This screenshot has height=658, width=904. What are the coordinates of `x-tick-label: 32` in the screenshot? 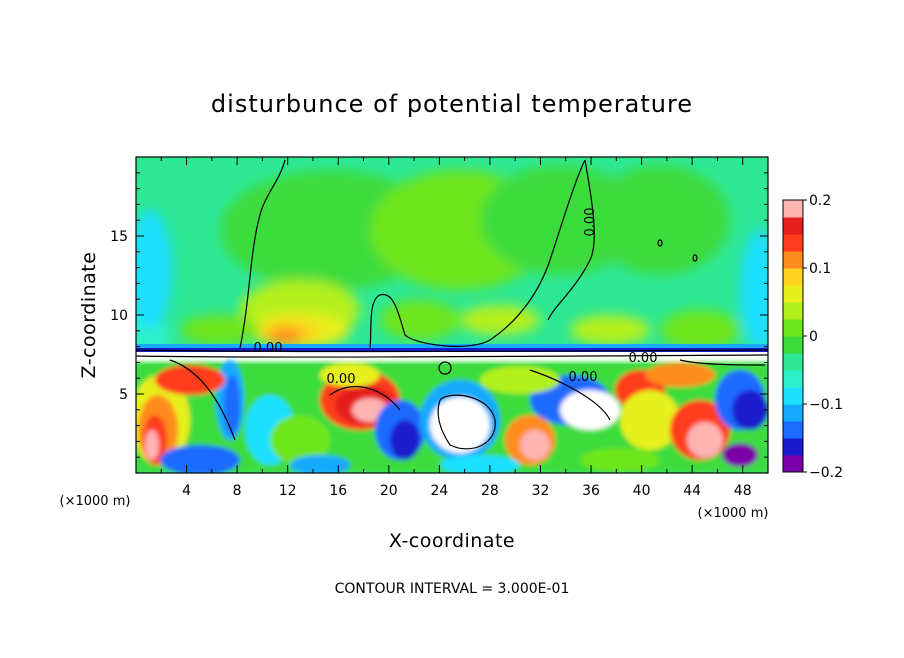 It's located at (541, 491).